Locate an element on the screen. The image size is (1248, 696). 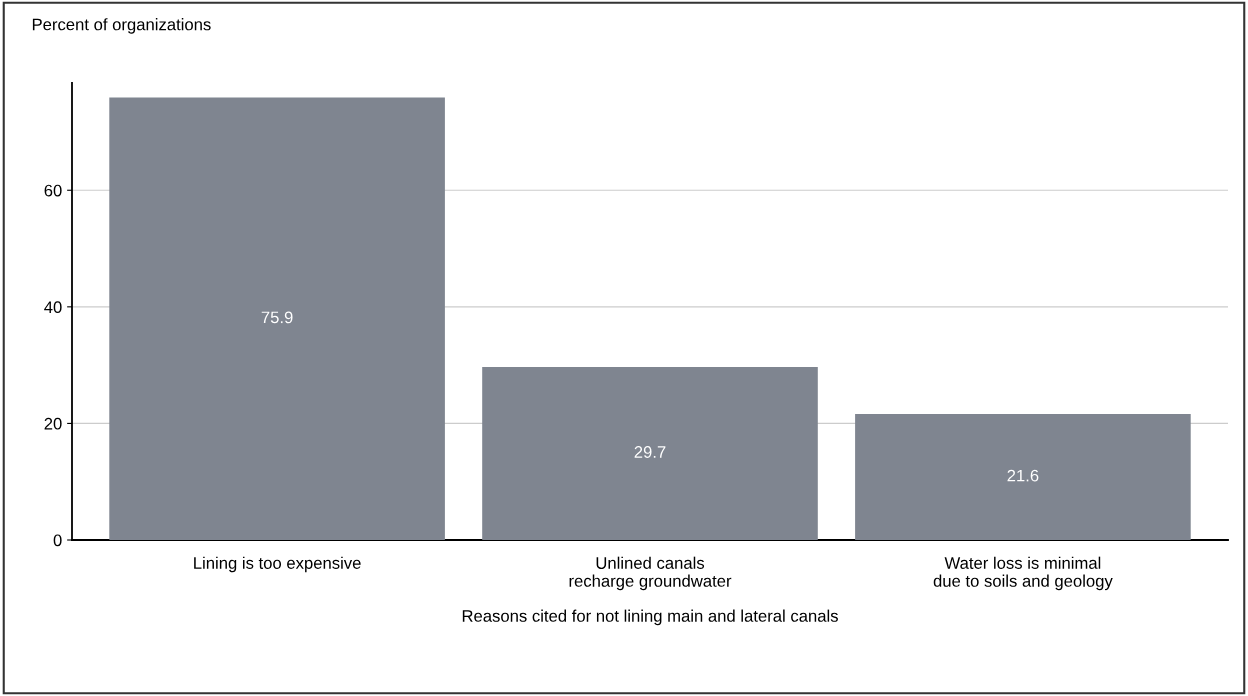
y-tick-label: 60 is located at coordinates (53, 190).